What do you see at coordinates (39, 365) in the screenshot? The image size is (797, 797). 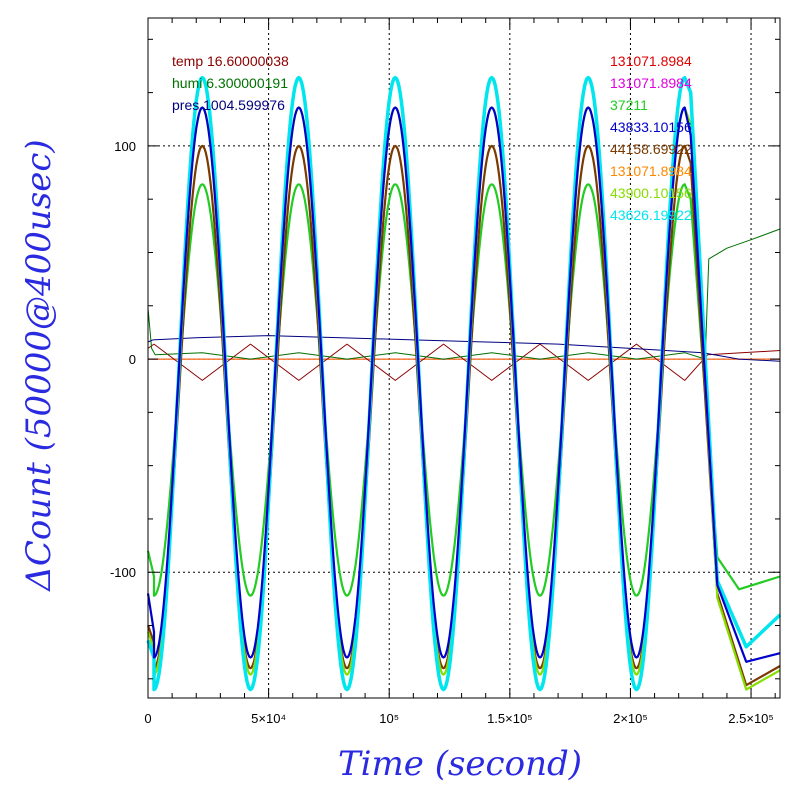 I see `y-axis-title: ΔCount (50000@400usec)` at bounding box center [39, 365].